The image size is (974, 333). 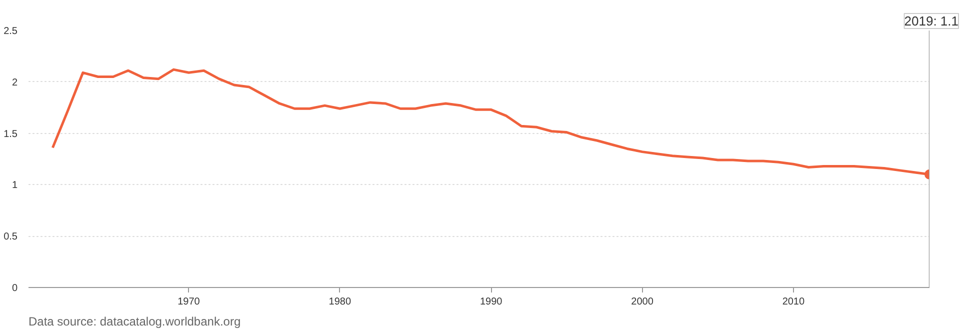 What do you see at coordinates (134, 321) in the screenshot?
I see `source-note: Data source: datacatalog.worldbank.org` at bounding box center [134, 321].